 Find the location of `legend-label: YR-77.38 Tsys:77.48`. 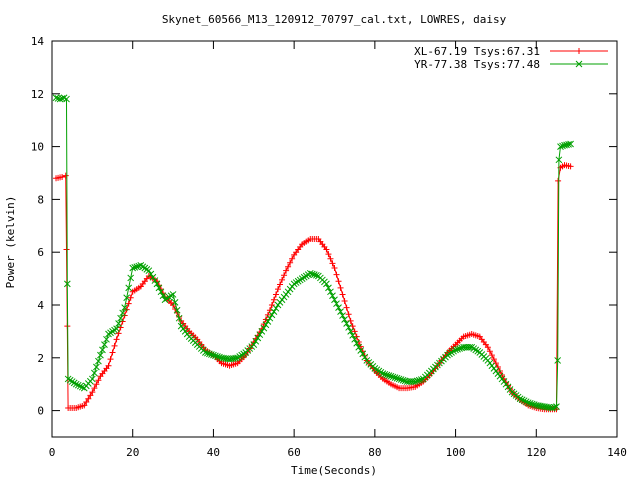

legend-label: YR-77.38 Tsys:77.48 is located at coordinates (477, 64).